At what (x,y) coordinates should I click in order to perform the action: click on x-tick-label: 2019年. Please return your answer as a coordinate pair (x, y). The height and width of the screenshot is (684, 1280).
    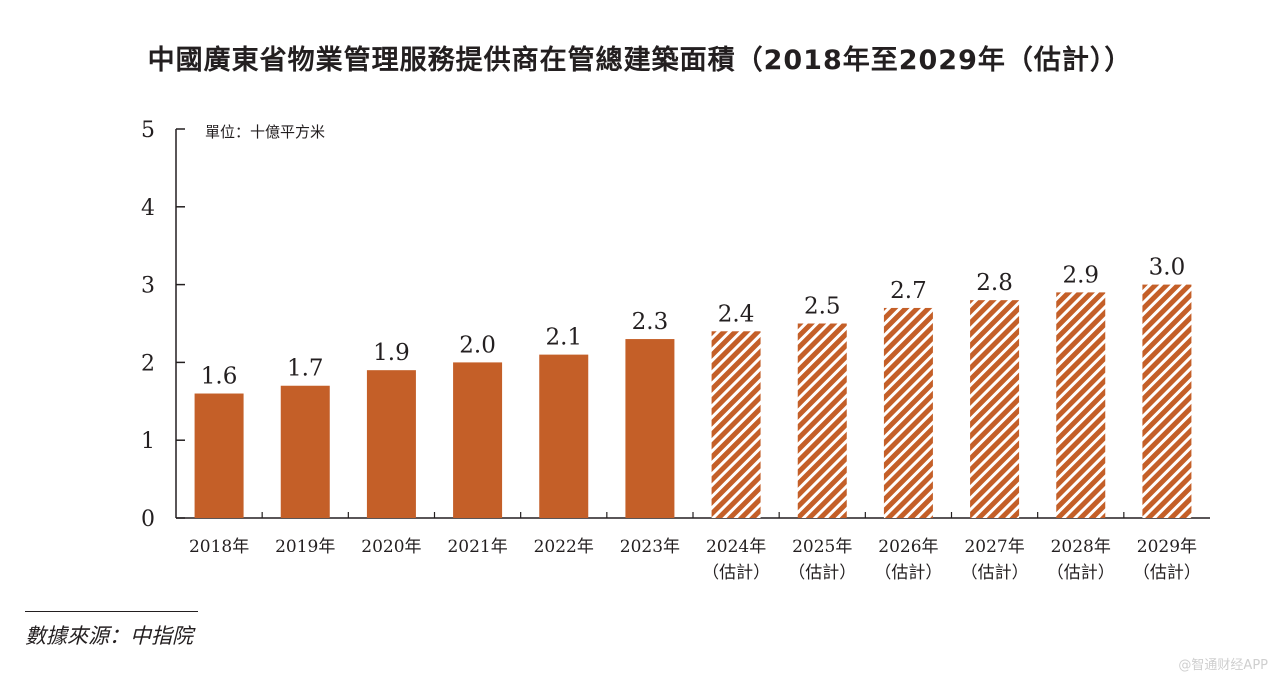
    Looking at the image, I should click on (305, 547).